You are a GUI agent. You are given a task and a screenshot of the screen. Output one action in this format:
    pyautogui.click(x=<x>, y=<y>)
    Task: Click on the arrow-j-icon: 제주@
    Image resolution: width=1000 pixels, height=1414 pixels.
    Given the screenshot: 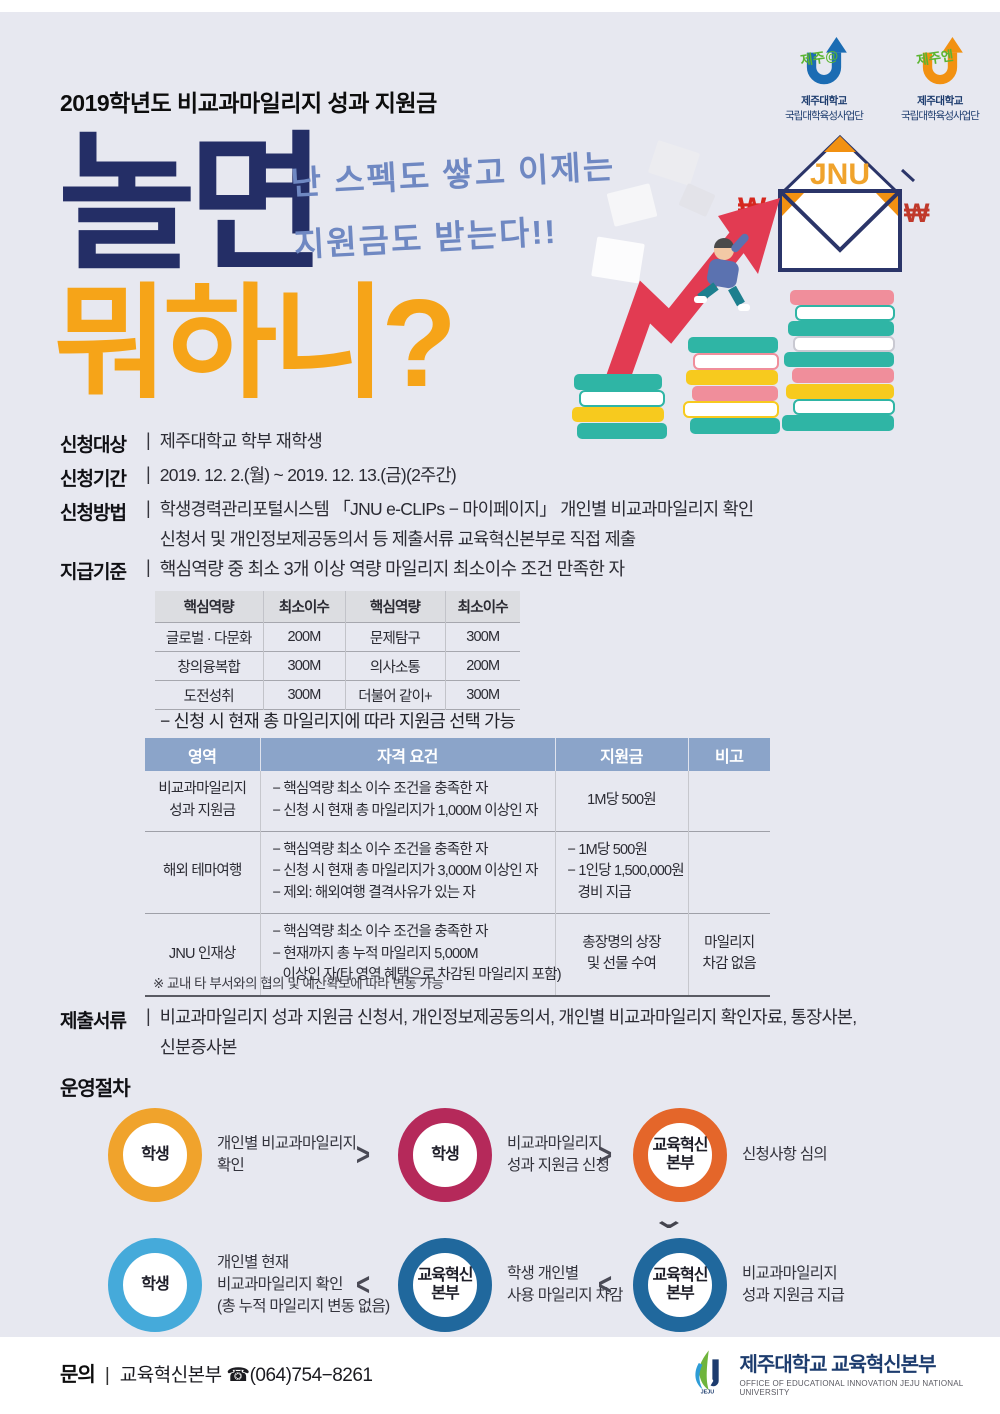 What is the action you would take?
    pyautogui.click(x=823, y=61)
    